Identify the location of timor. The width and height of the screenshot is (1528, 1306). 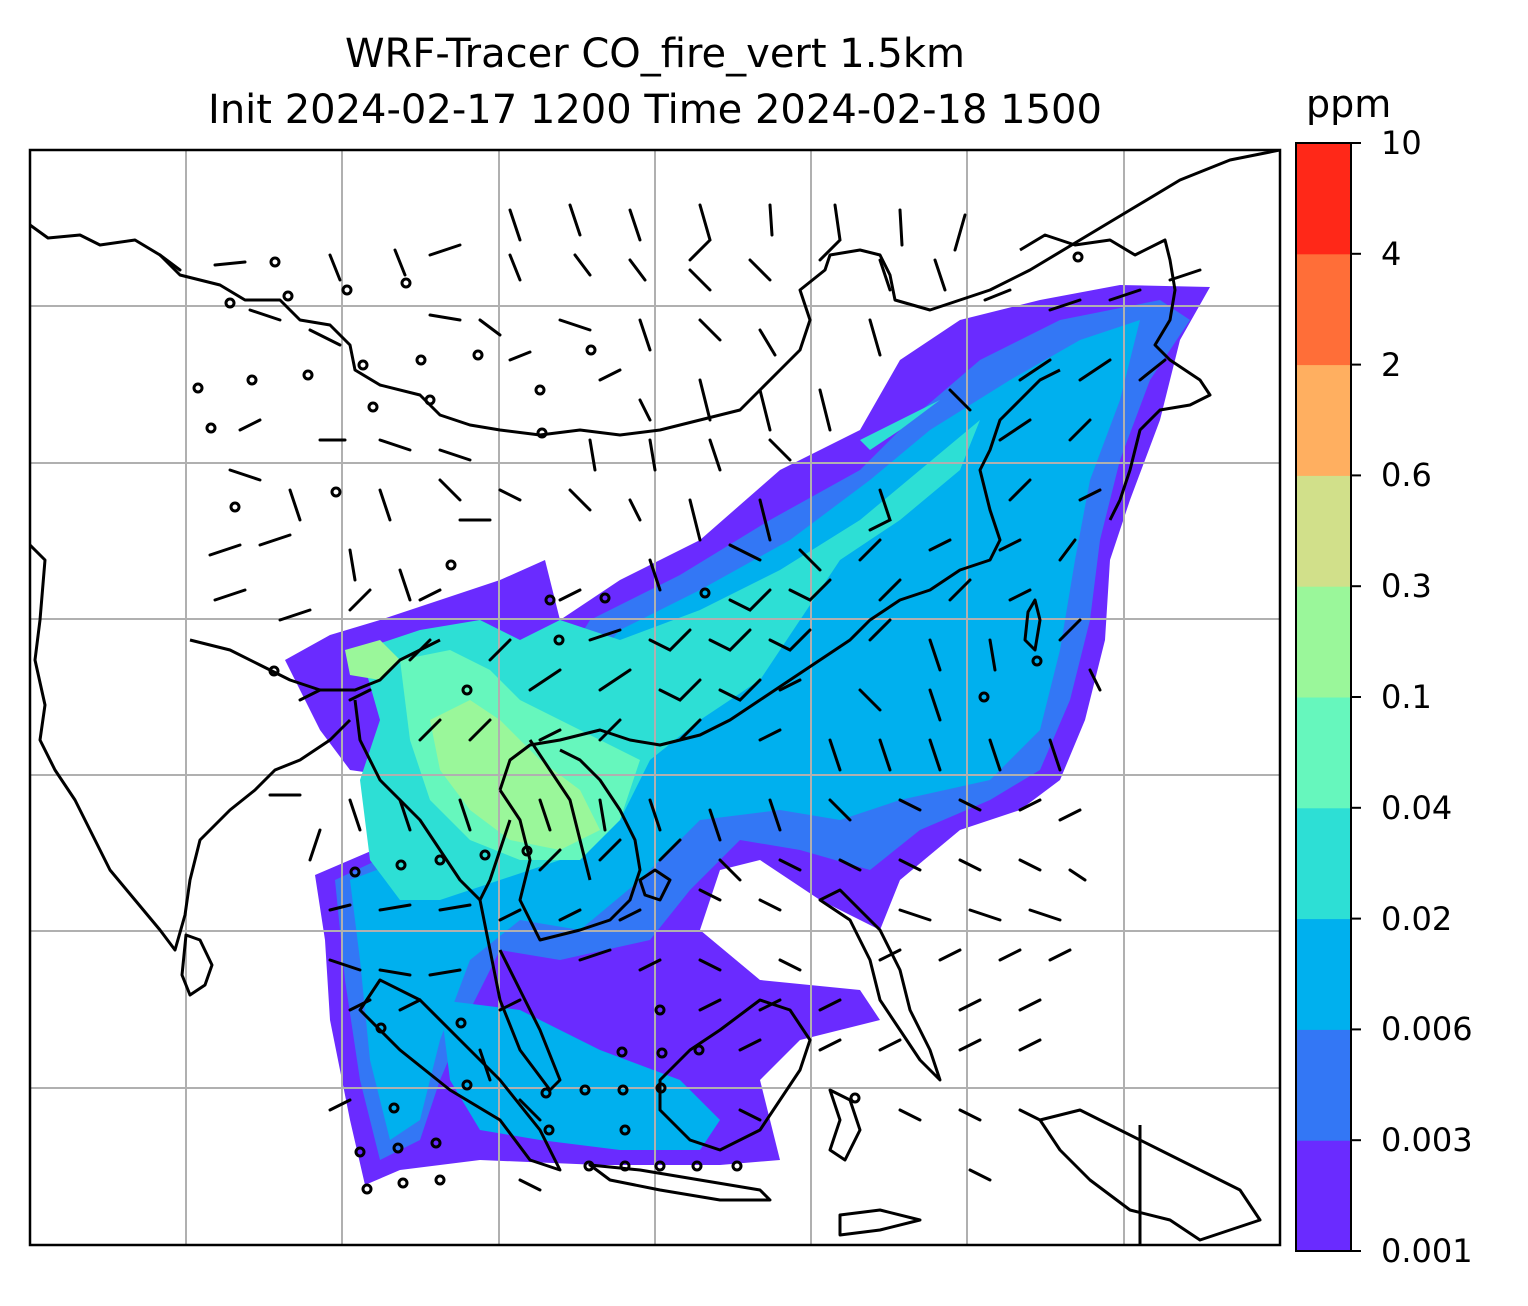
(880, 1222).